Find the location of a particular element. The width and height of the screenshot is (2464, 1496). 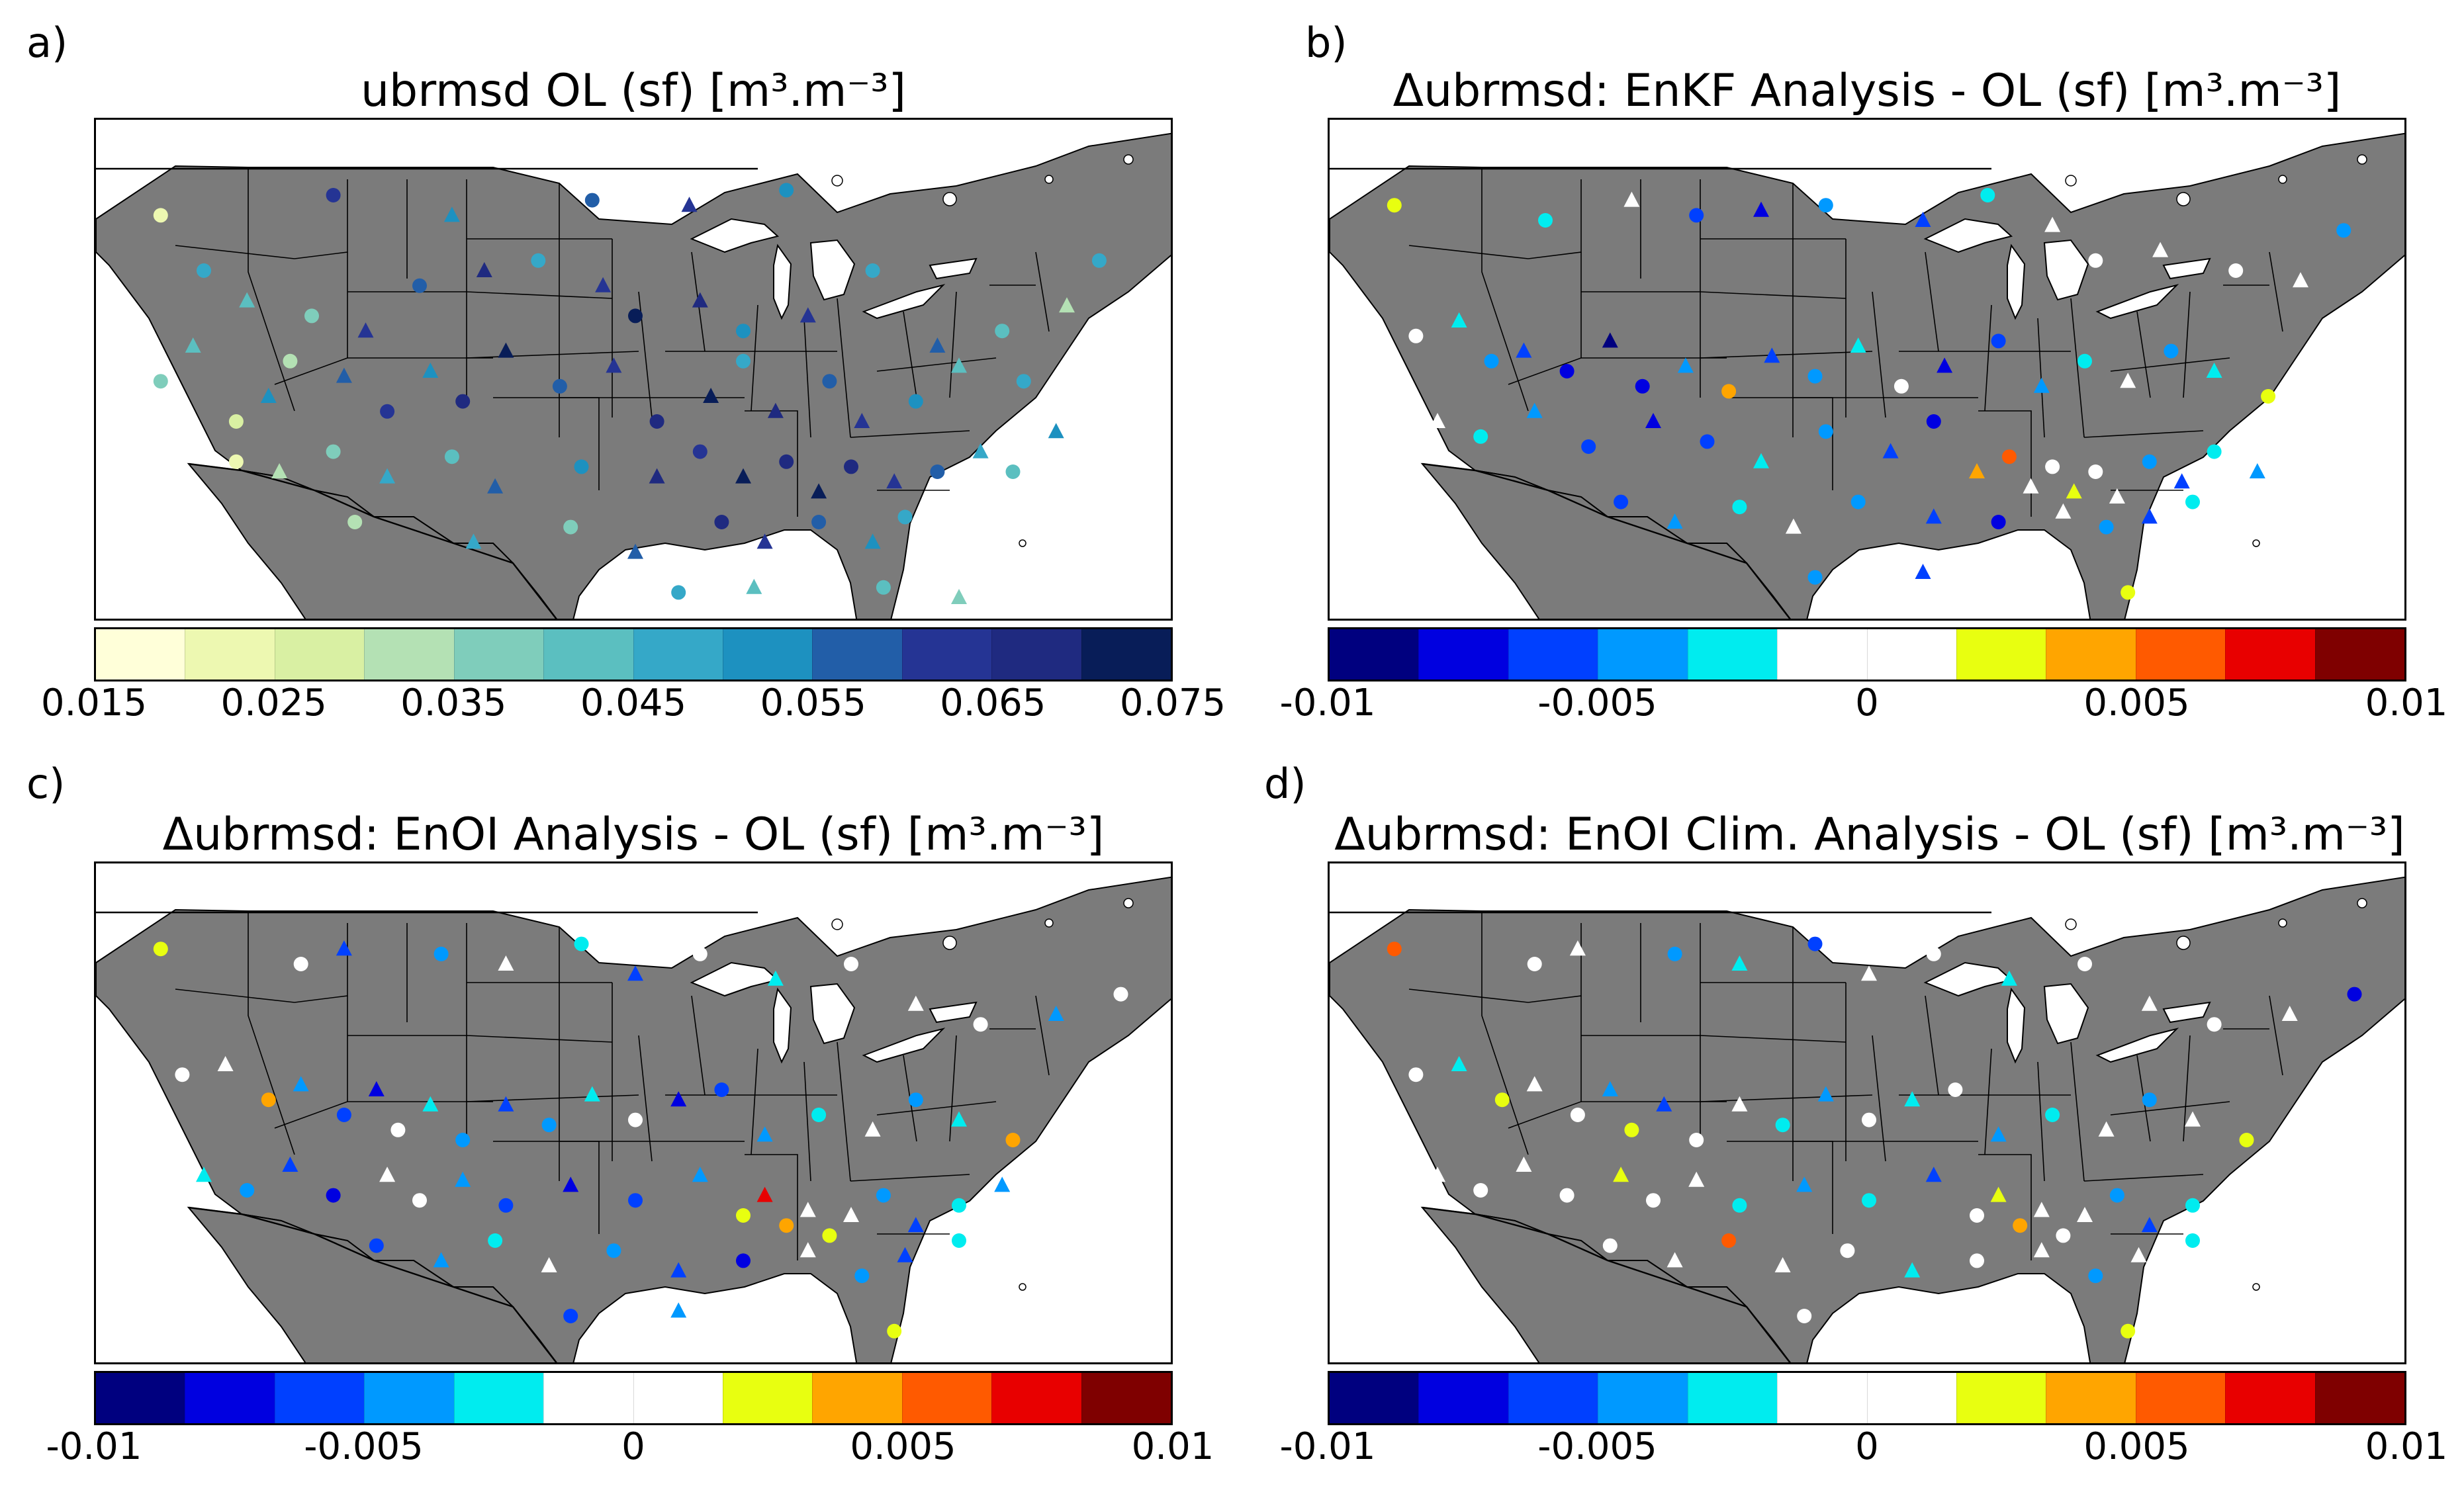

panel-a-map is located at coordinates (634, 369).